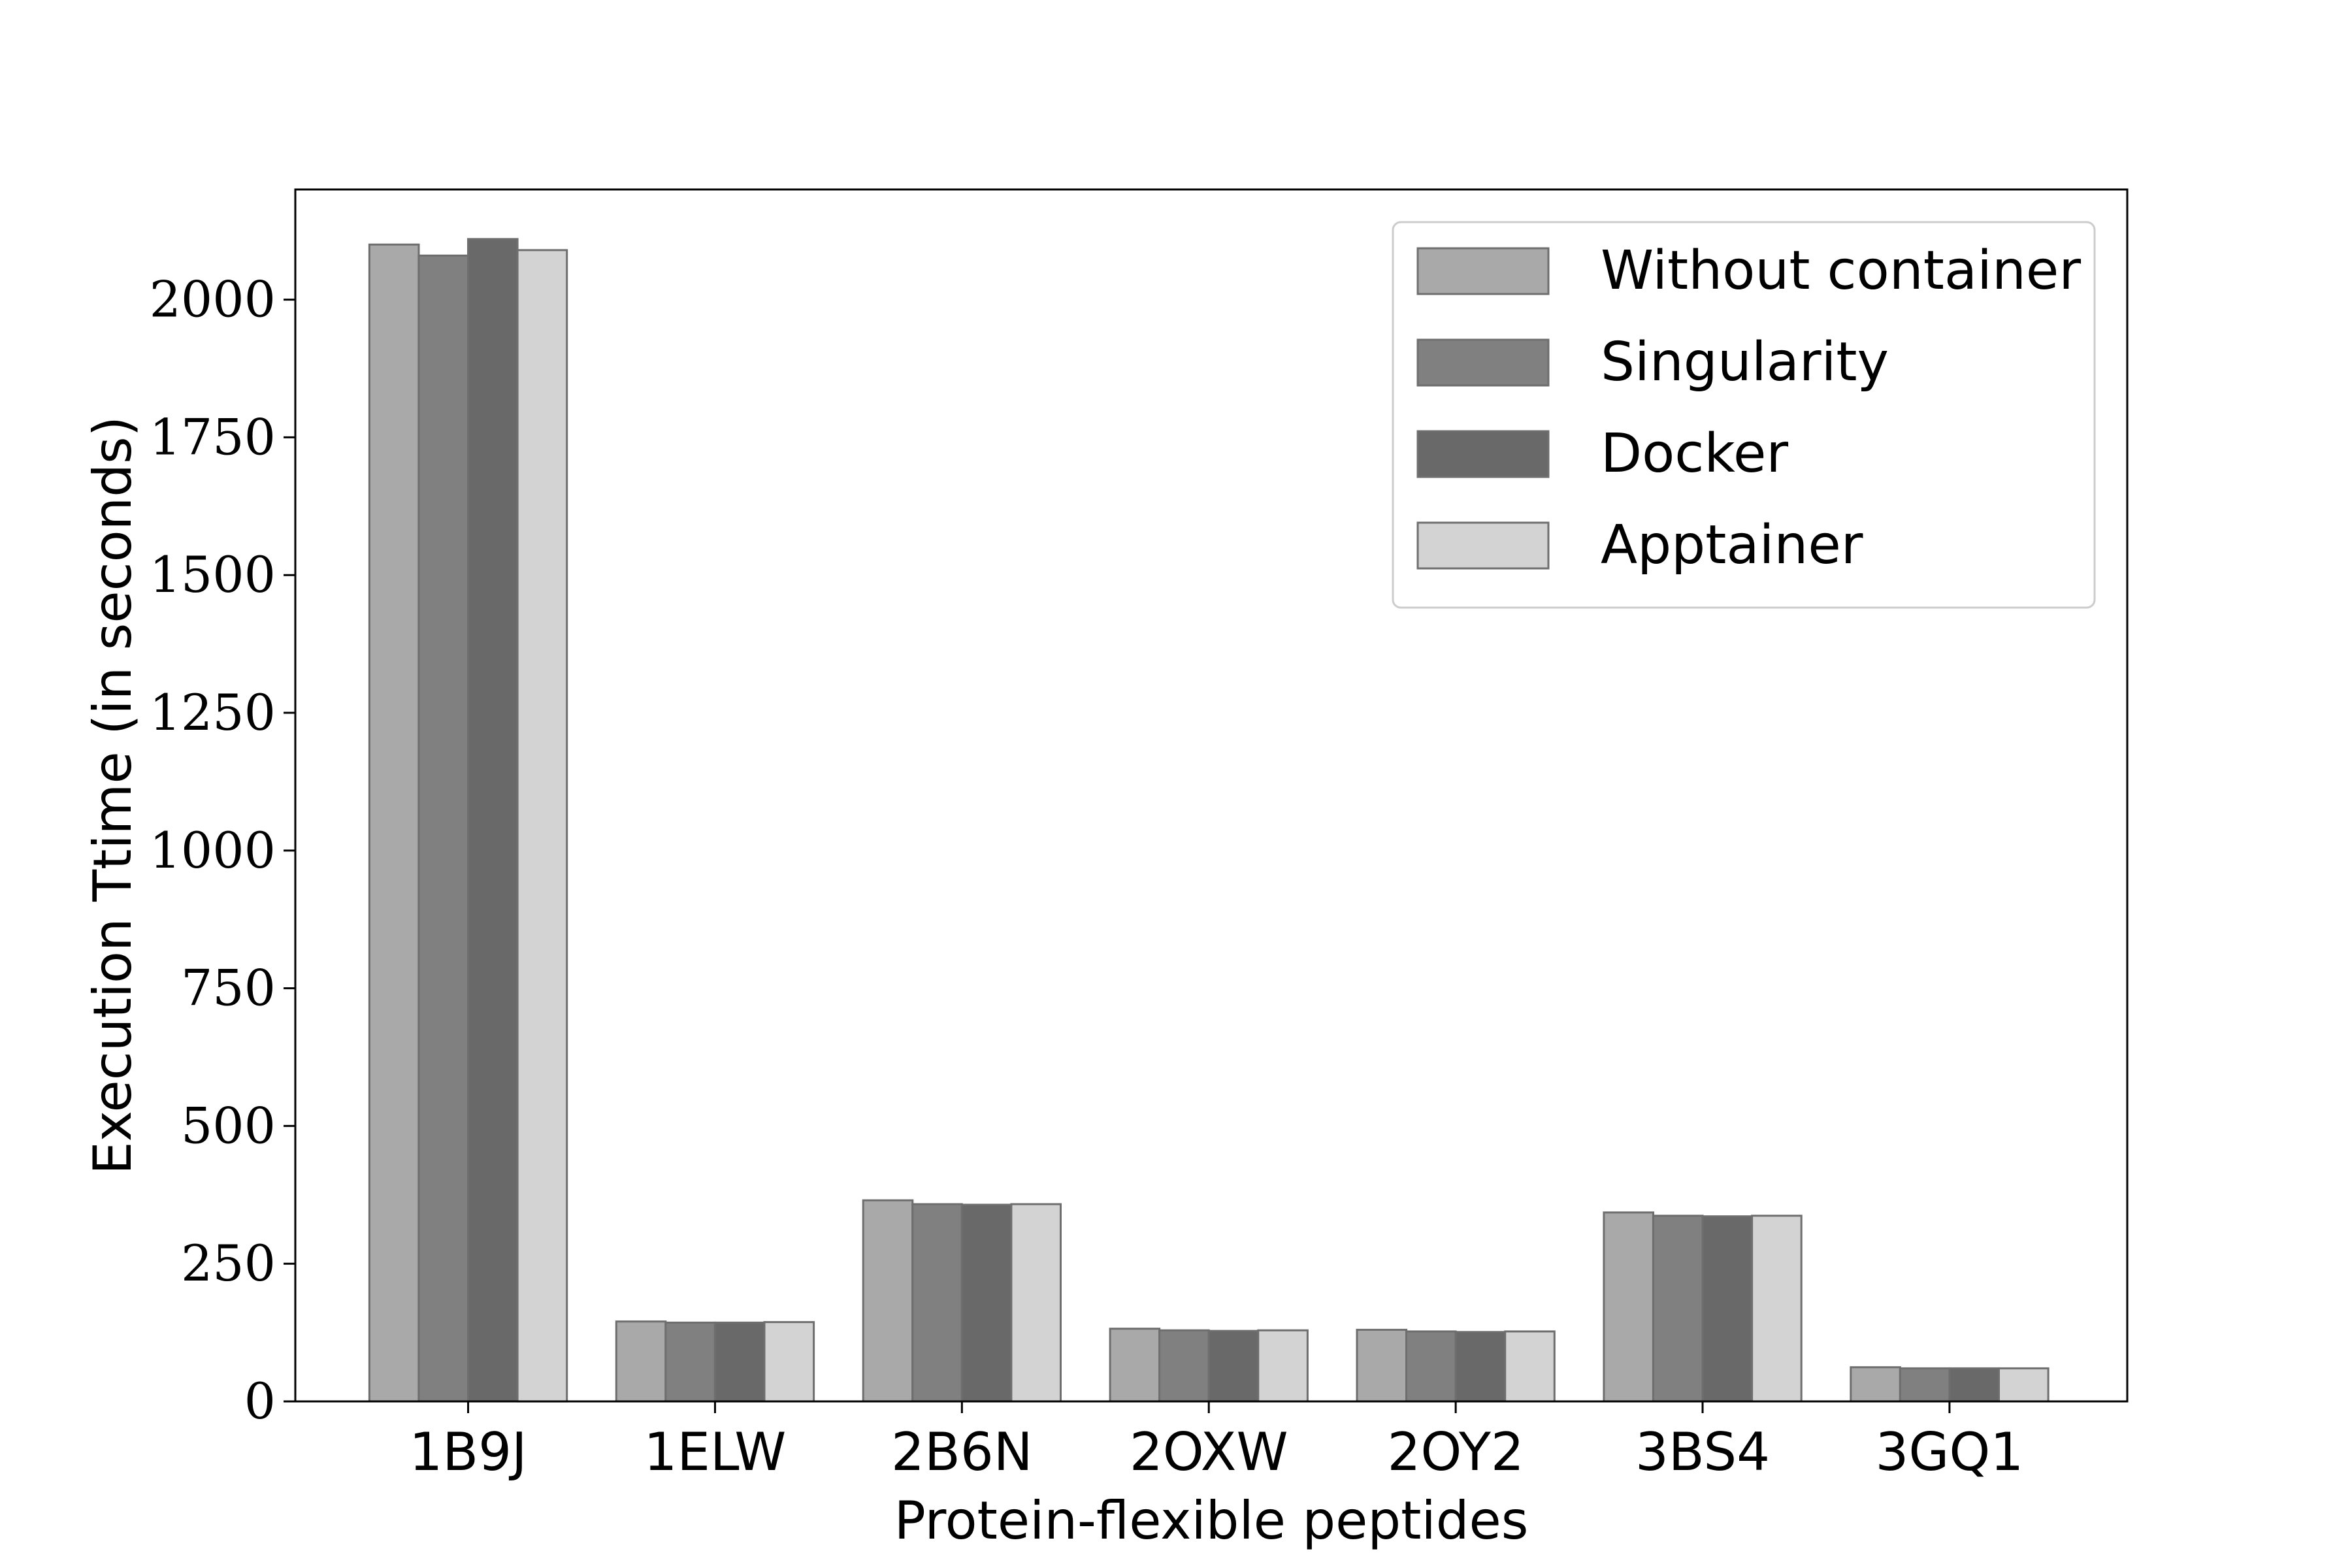  Describe the element at coordinates (2024, 1385) in the screenshot. I see `bar-3GQ1-s3` at that location.